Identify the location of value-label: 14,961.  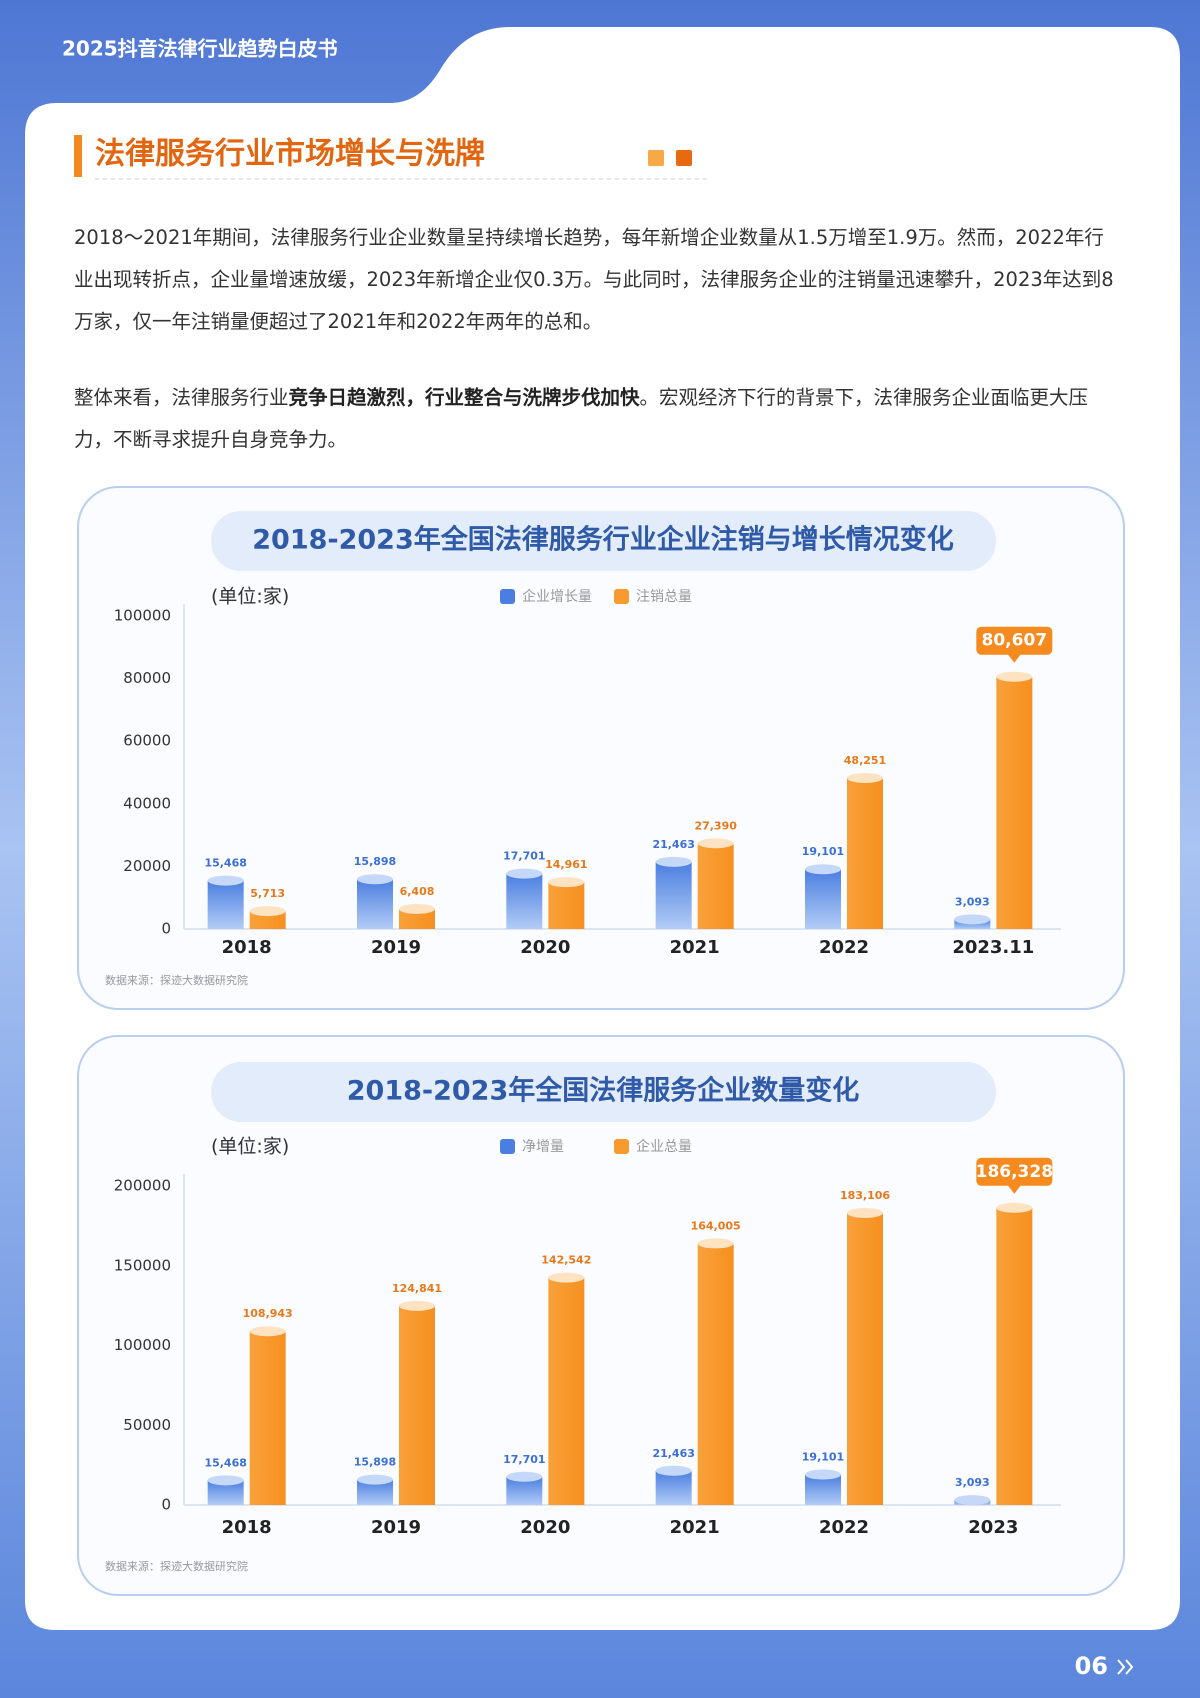
(566, 864).